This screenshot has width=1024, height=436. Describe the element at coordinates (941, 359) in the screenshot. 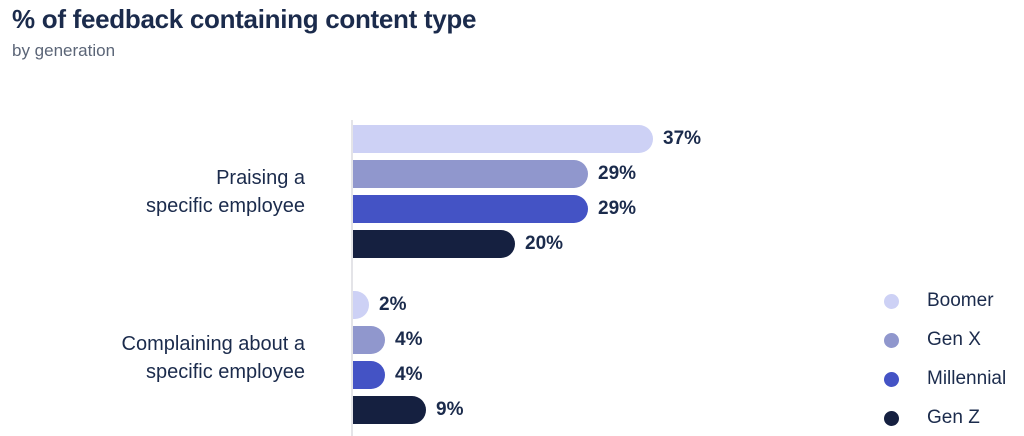

I see `legend: Boomer Gen X Millennial Gen Z` at that location.